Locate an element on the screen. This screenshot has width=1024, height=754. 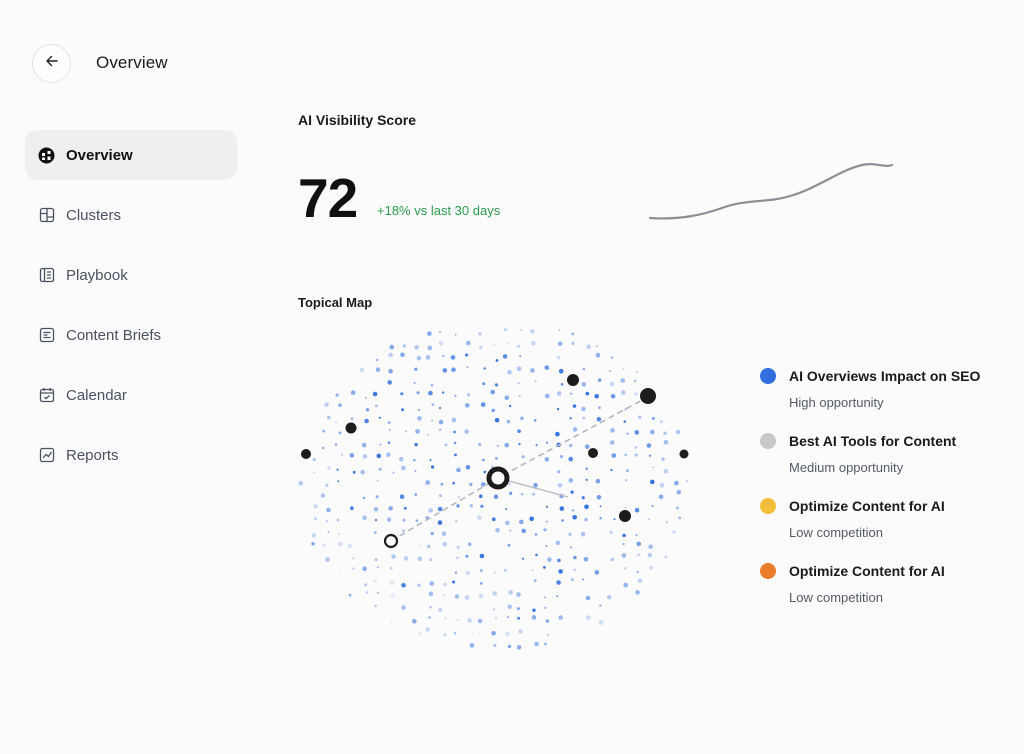
sidebar-item-clusters: Clusters is located at coordinates (131, 215).